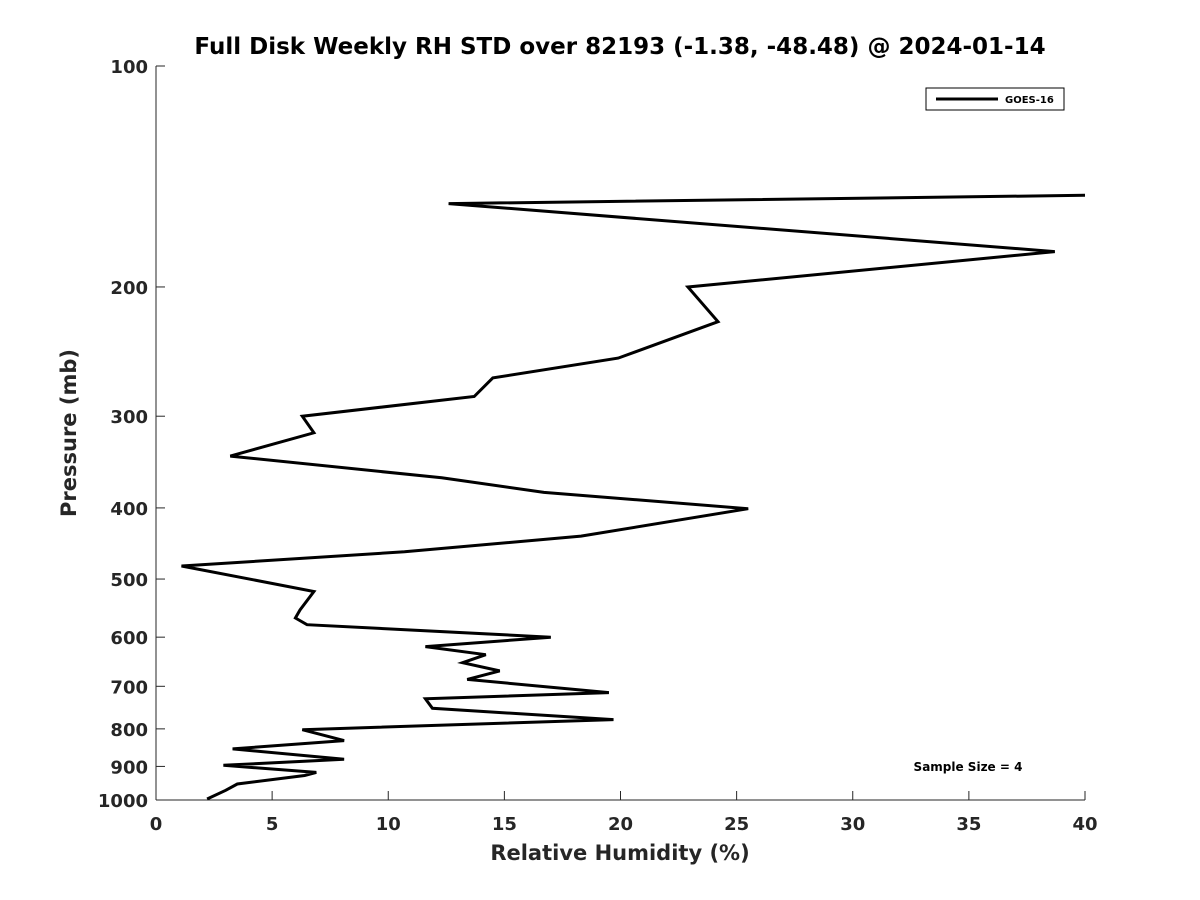 Image resolution: width=1200 pixels, height=900 pixels. I want to click on sample-size-annotation: Sample Size = 4, so click(968, 767).